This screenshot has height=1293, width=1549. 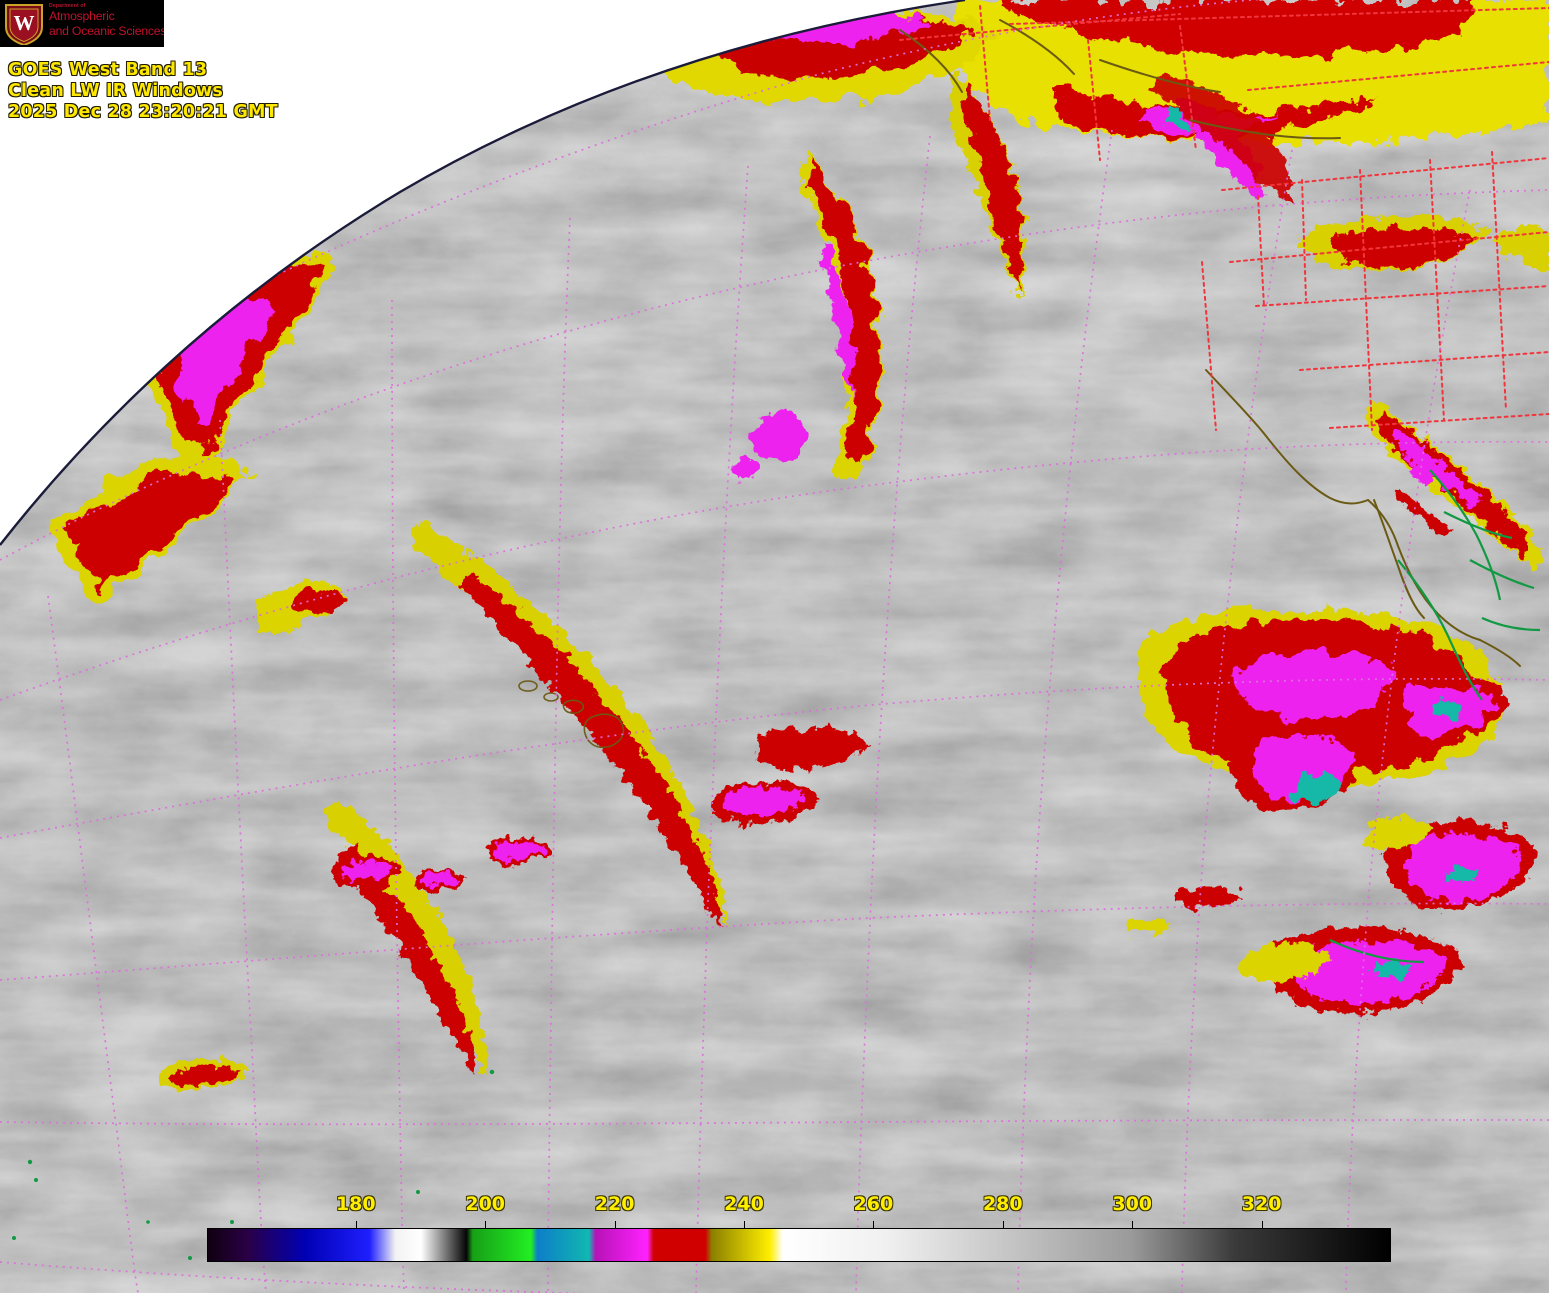 What do you see at coordinates (485, 1204) in the screenshot?
I see `colorbar-tick-label: 200` at bounding box center [485, 1204].